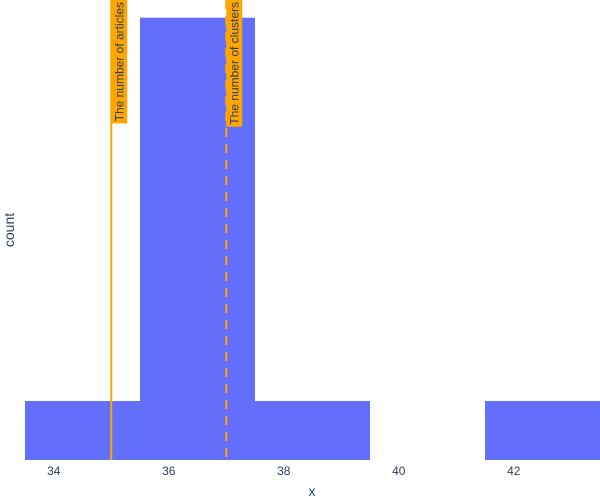 This screenshot has height=500, width=600. Describe the element at coordinates (312, 491) in the screenshot. I see `x-axis-title: x` at that location.